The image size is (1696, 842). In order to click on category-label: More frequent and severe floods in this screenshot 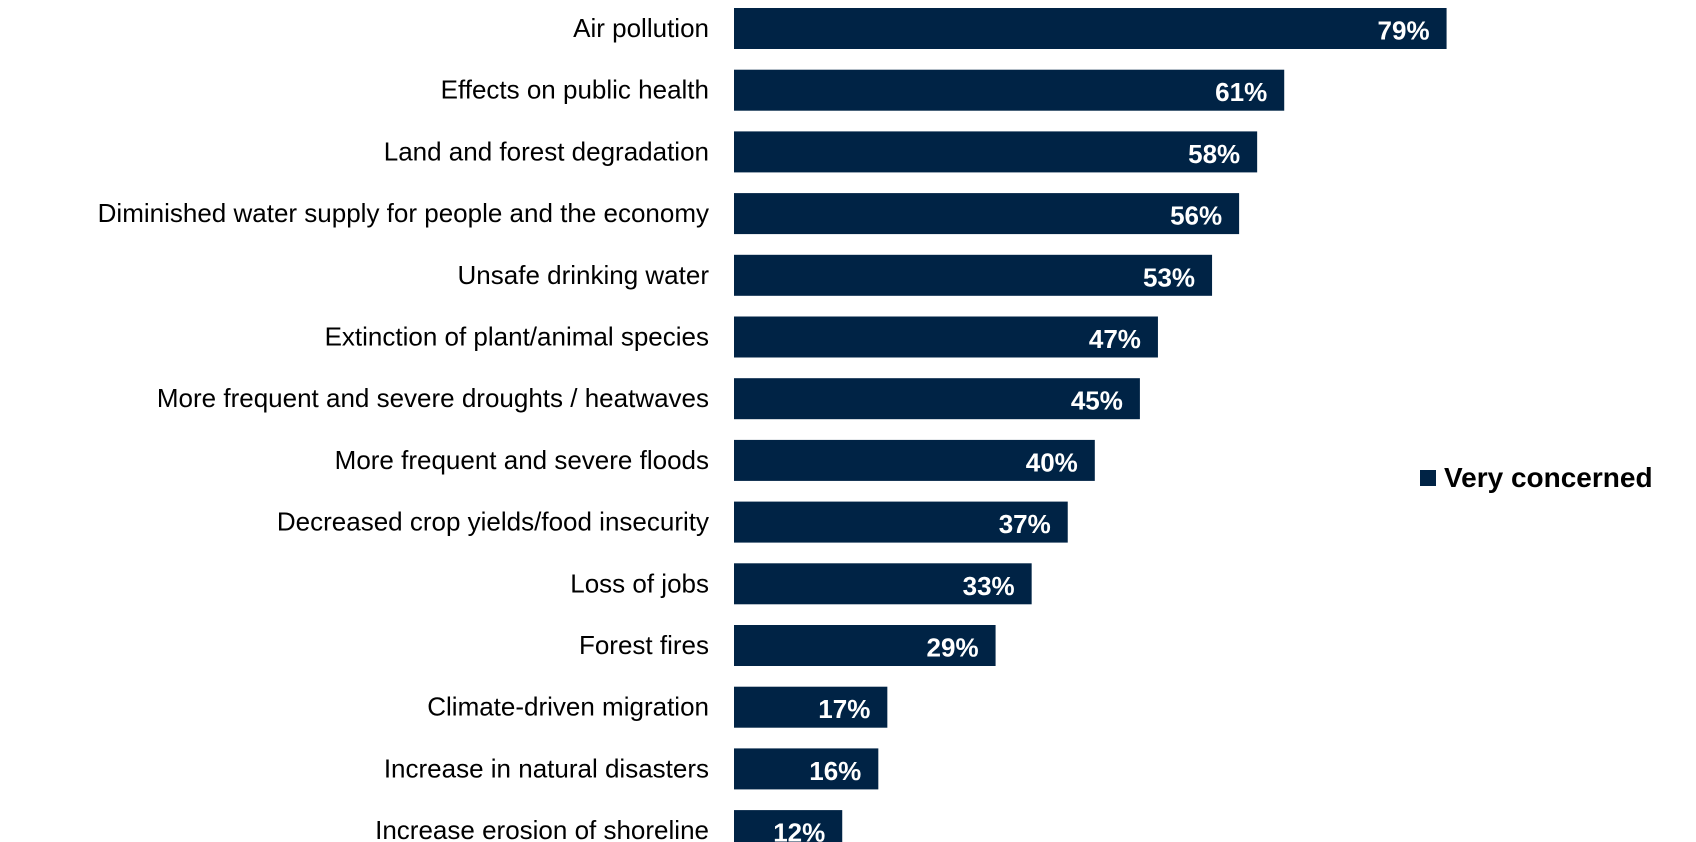, I will do `click(522, 460)`.